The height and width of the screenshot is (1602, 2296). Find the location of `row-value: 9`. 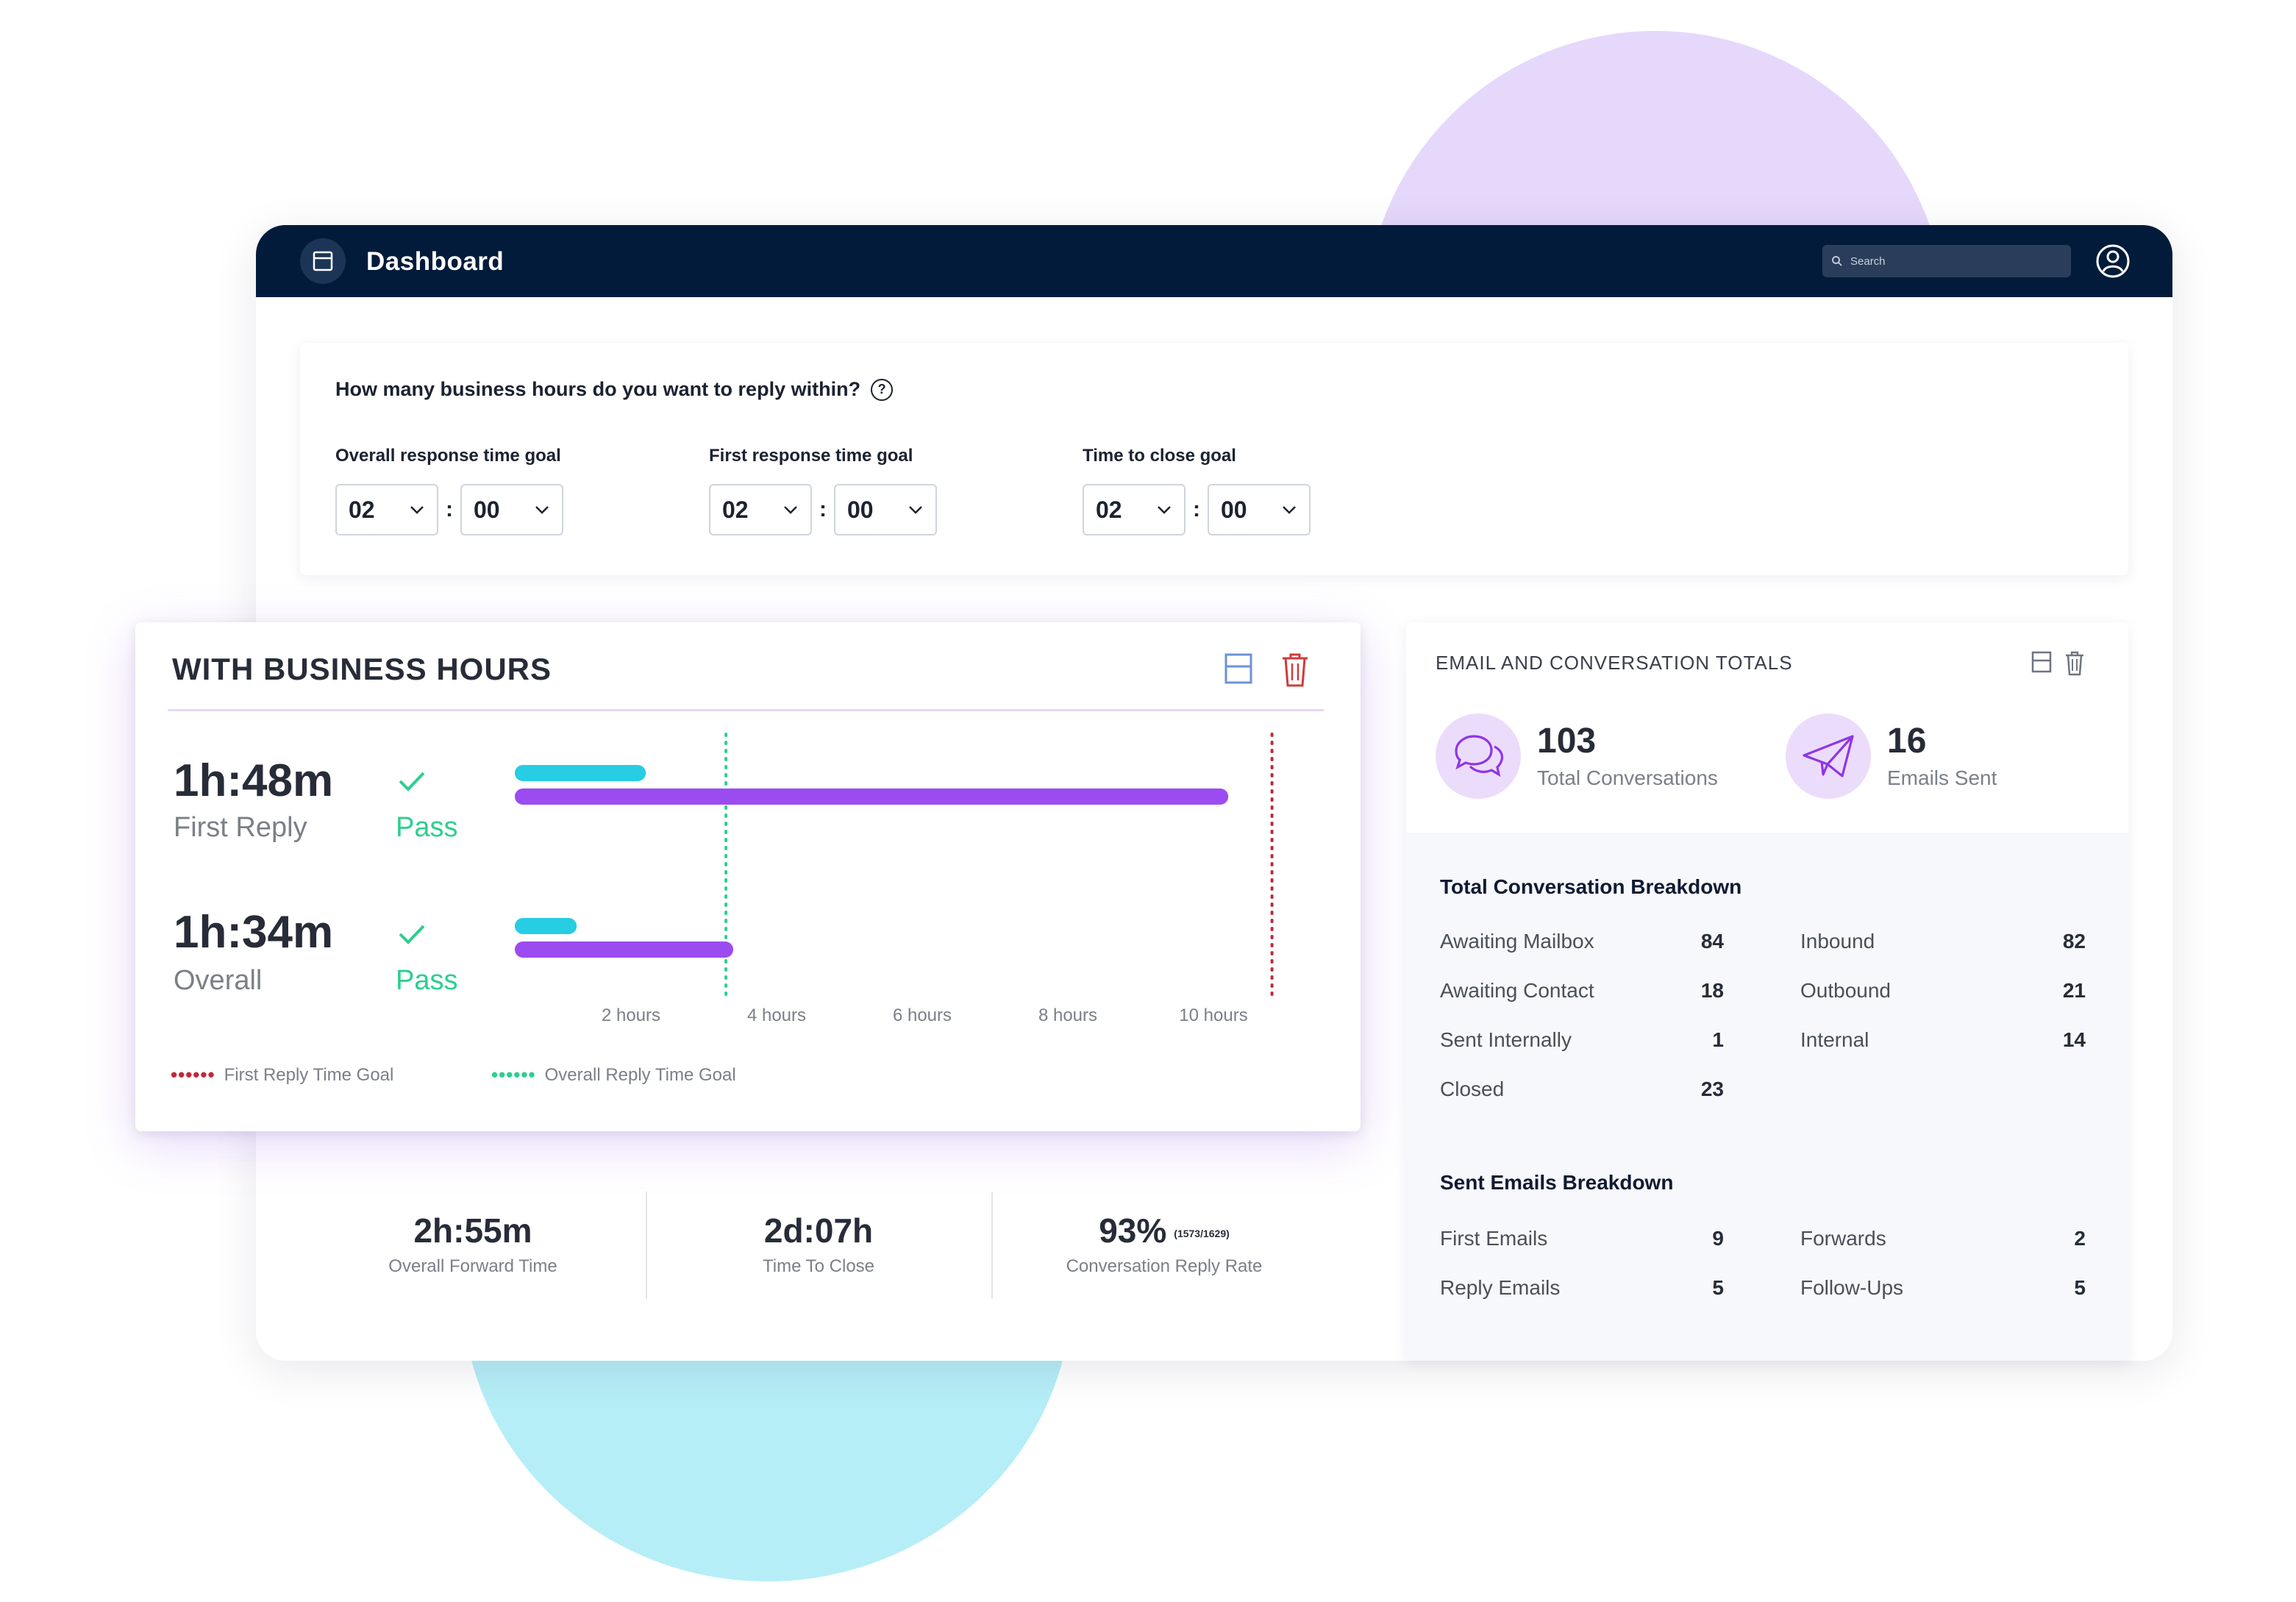

row-value: 9 is located at coordinates (1718, 1238).